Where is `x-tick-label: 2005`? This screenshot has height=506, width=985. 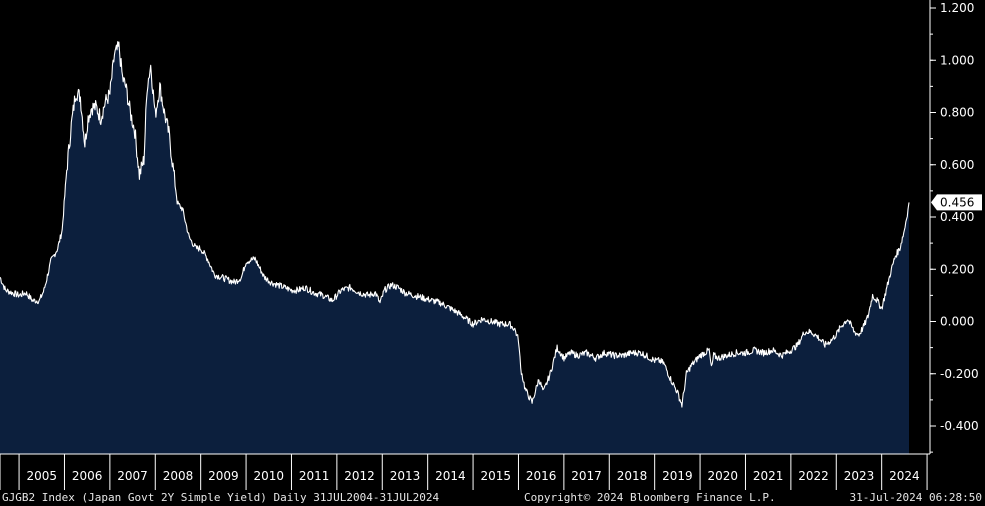
x-tick-label: 2005 is located at coordinates (41, 476).